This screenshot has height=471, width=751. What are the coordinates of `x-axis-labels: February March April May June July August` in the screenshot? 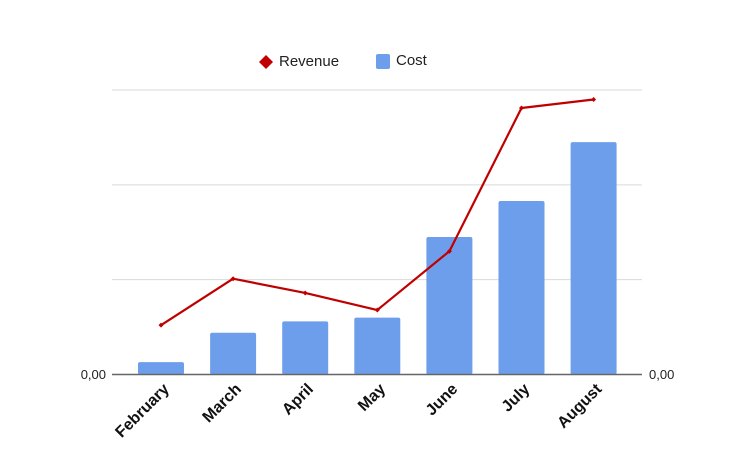 It's located at (359, 410).